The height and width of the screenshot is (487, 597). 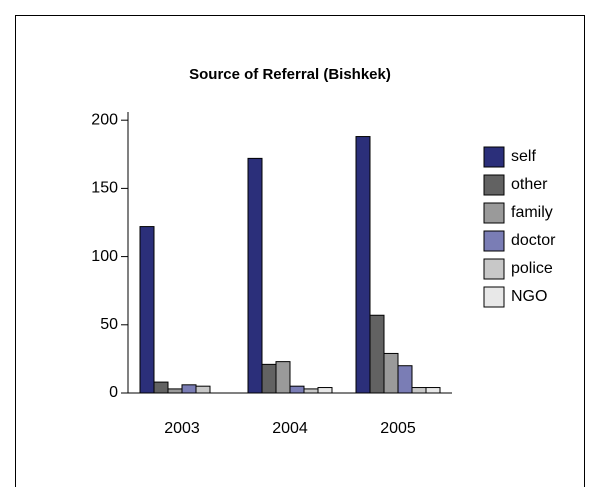 What do you see at coordinates (290, 428) in the screenshot?
I see `x-tick-label: 2004` at bounding box center [290, 428].